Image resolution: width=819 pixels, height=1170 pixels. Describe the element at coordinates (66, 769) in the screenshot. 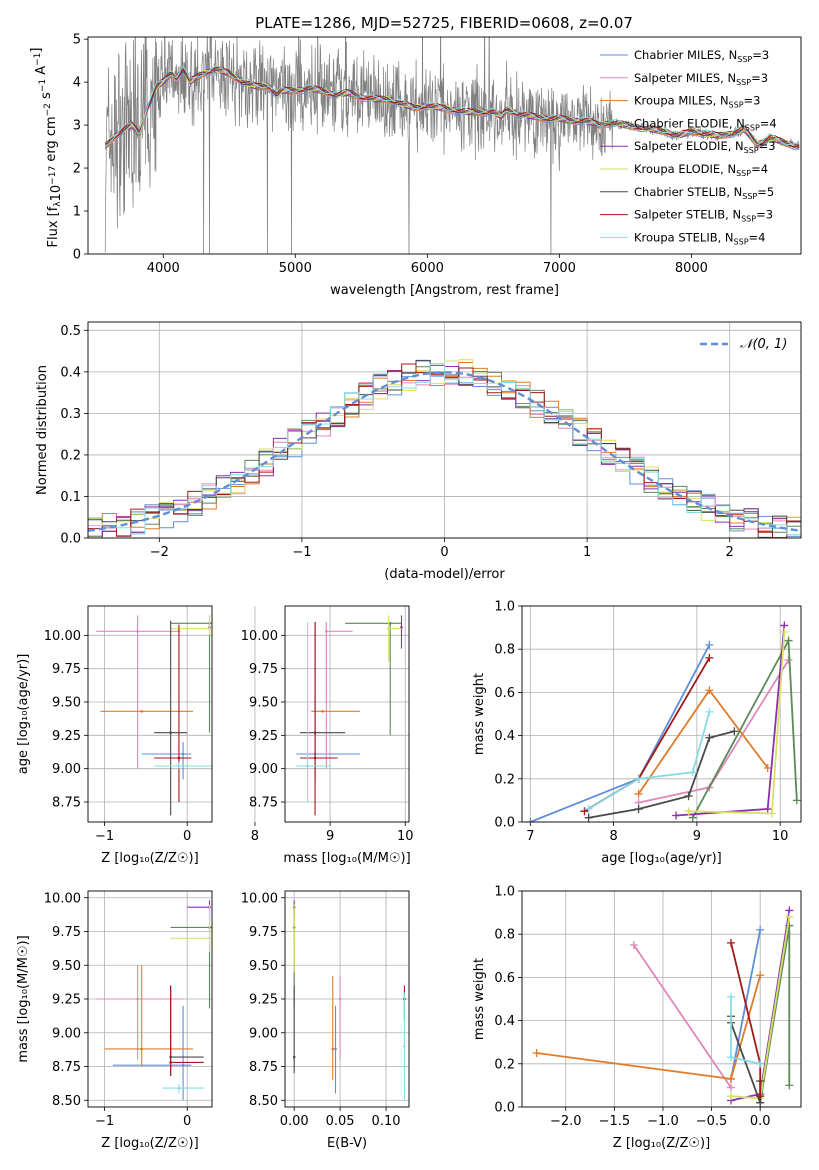

I see `y-tick-label: 9.00` at that location.